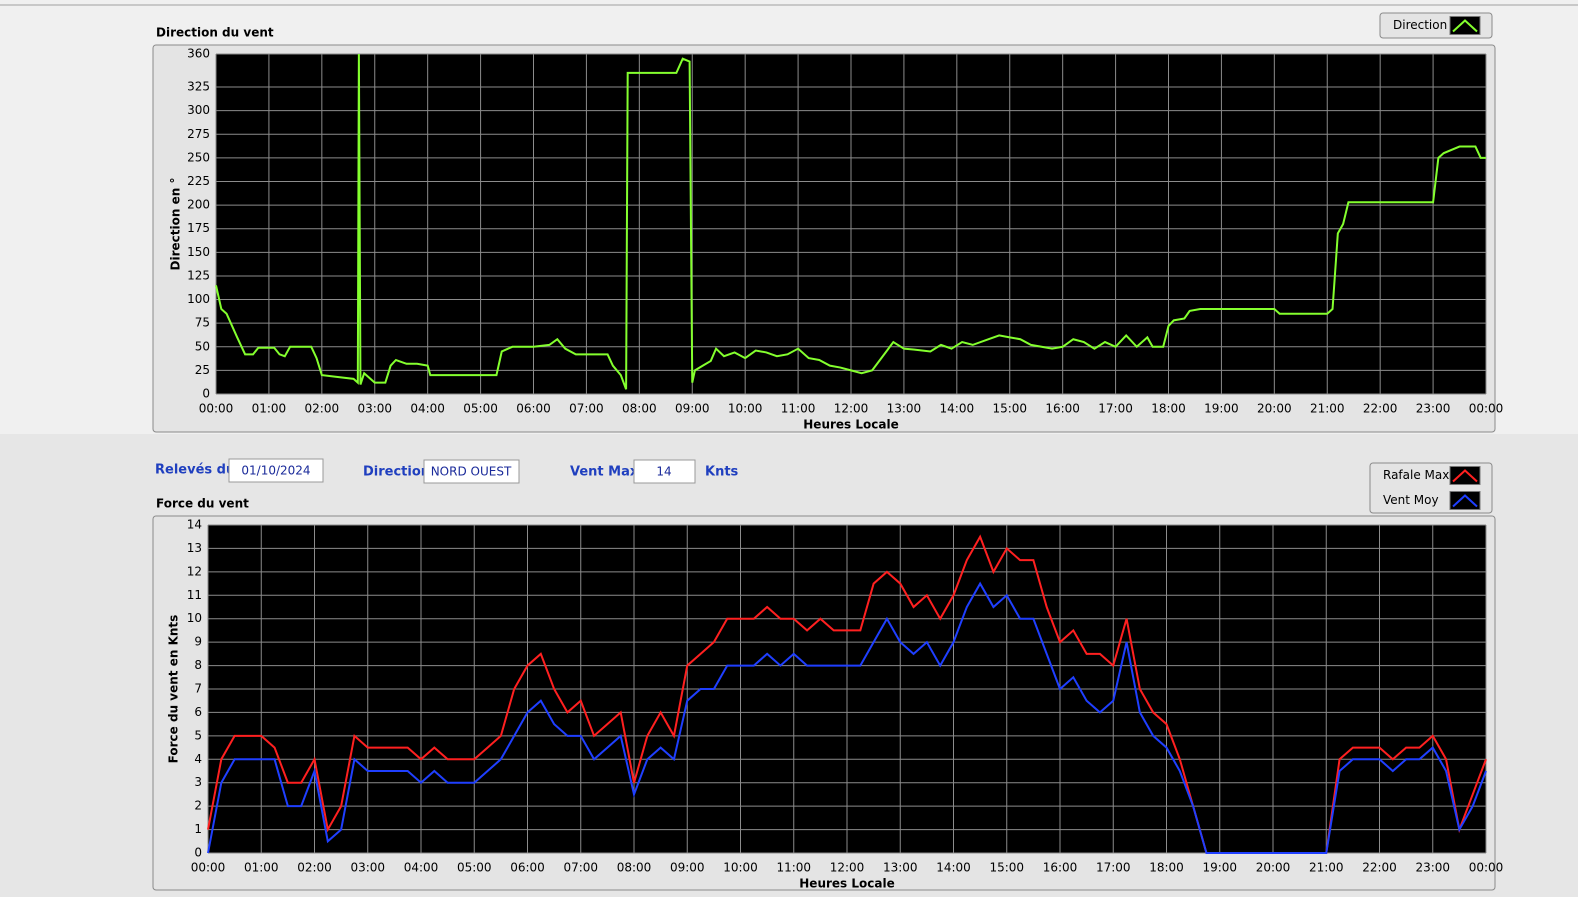 The width and height of the screenshot is (1578, 897). Describe the element at coordinates (198, 181) in the screenshot. I see `y-tick-label: 225` at that location.